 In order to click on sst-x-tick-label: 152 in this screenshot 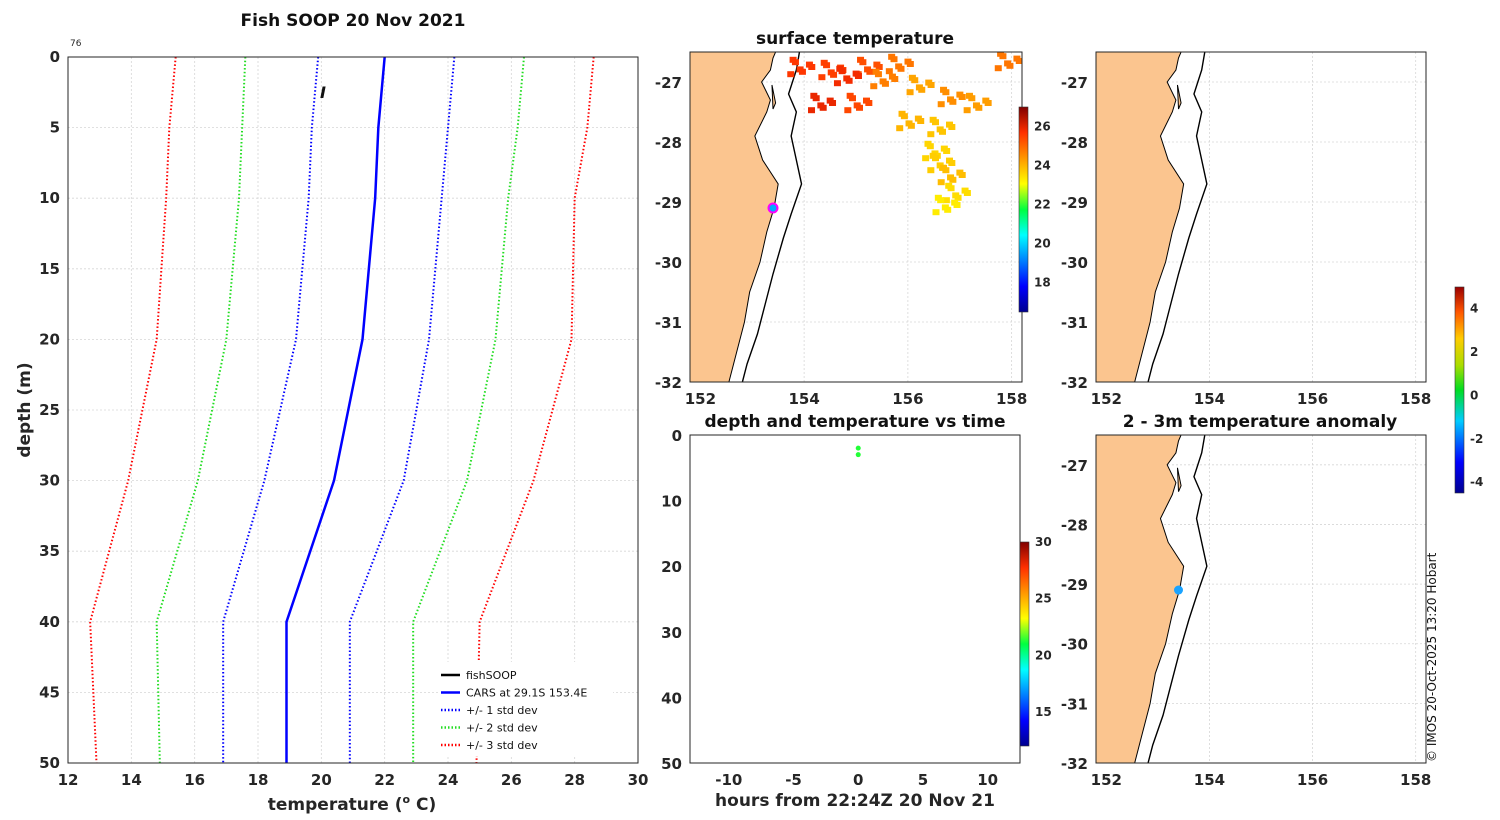, I will do `click(700, 399)`.